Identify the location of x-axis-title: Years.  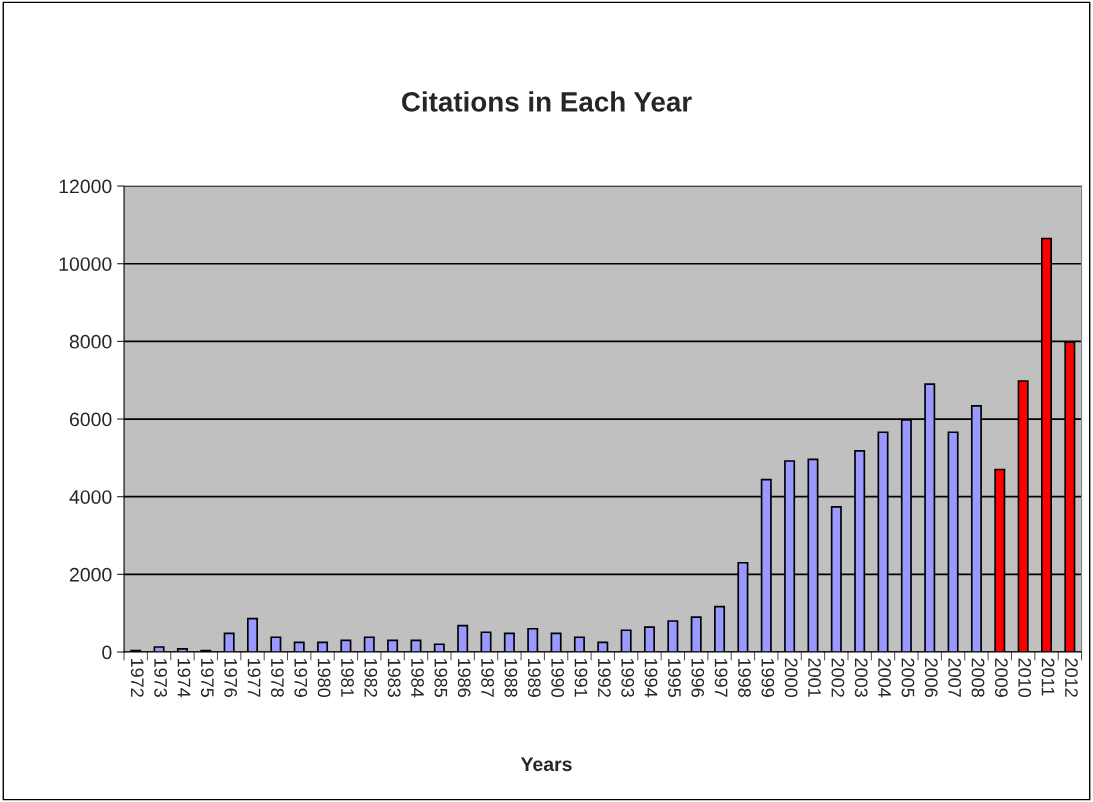
(546, 764).